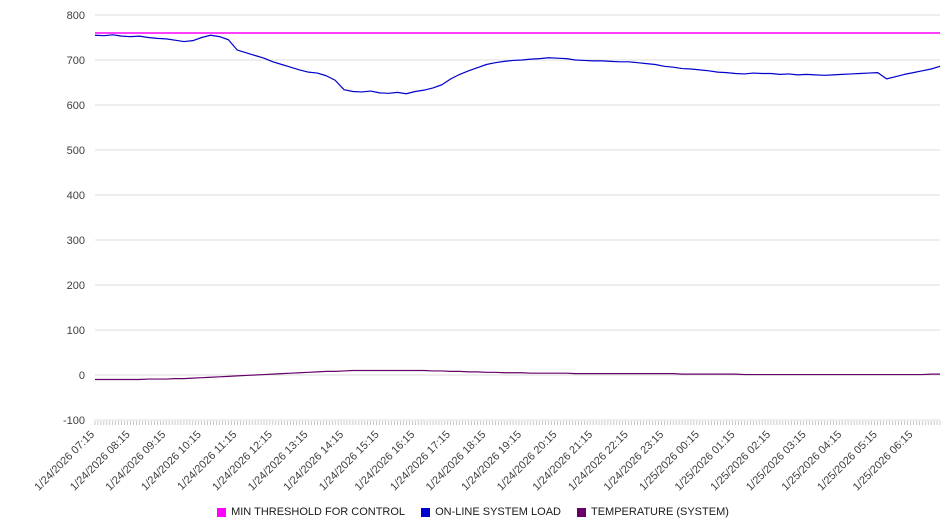  I want to click on legend-item-min-threshold: MIN THRESHOLD FOR CONTROL, so click(311, 512).